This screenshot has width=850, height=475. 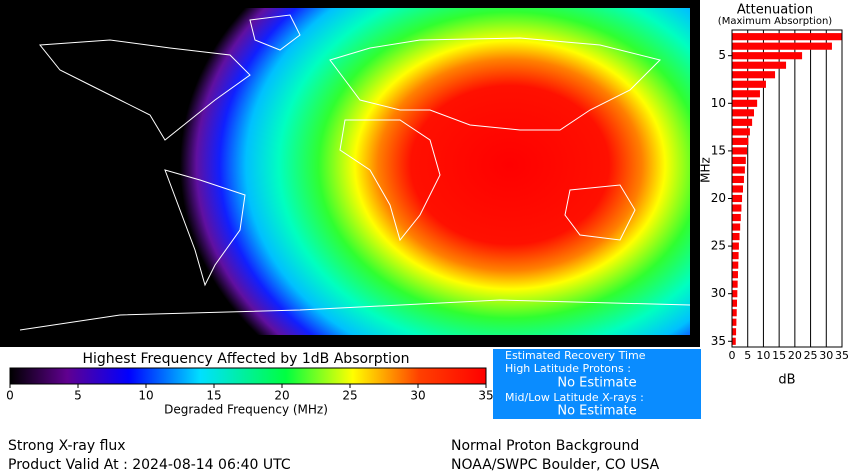 I want to click on footer-right-1: Normal Proton Background, so click(x=545, y=446).